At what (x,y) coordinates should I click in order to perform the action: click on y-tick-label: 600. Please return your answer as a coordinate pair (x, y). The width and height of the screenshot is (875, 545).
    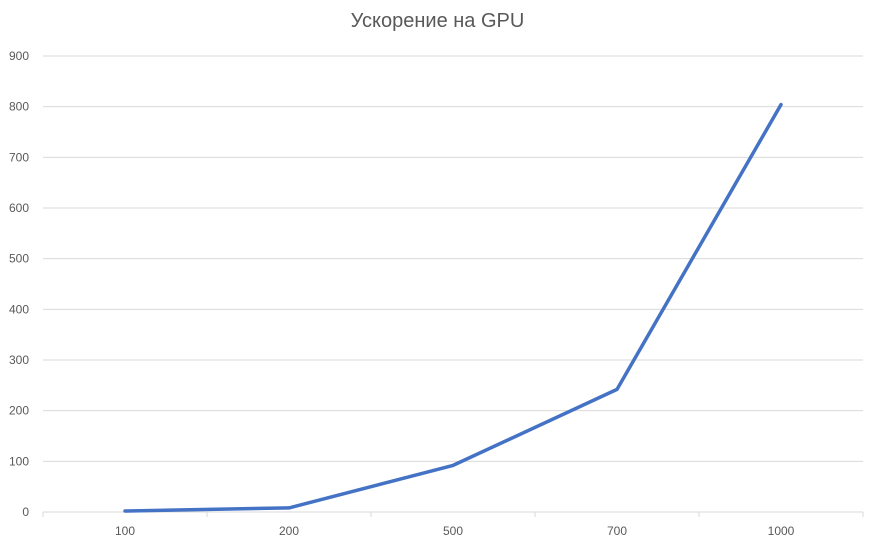
    Looking at the image, I should click on (19, 208).